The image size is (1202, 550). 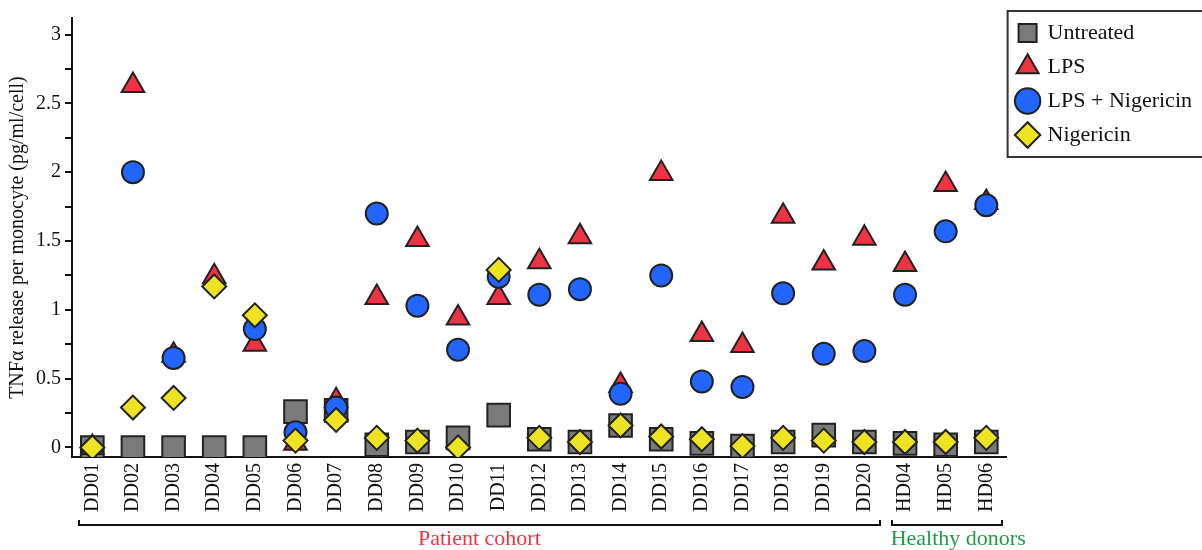 What do you see at coordinates (578, 487) in the screenshot?
I see `x-tick-label: DD13` at bounding box center [578, 487].